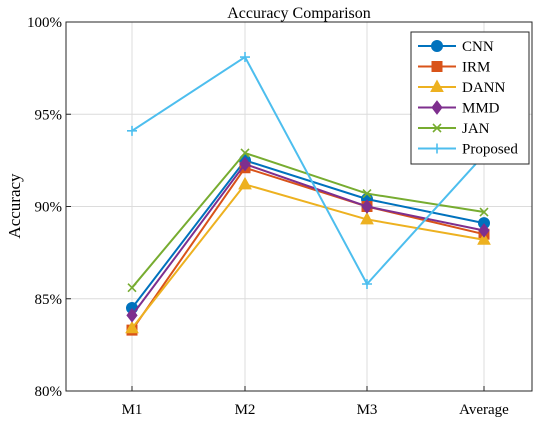  What do you see at coordinates (49, 300) in the screenshot?
I see `y-tick-label: 85%` at bounding box center [49, 300].